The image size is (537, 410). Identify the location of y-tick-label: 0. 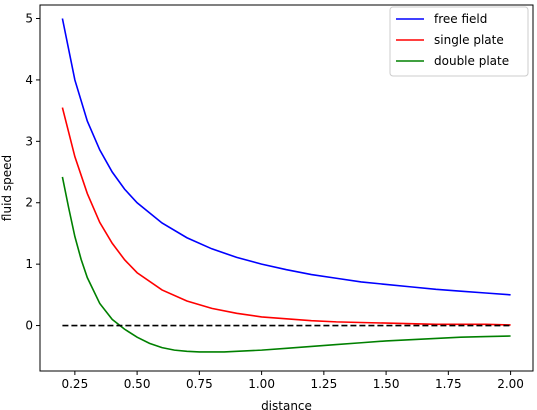
(29, 326).